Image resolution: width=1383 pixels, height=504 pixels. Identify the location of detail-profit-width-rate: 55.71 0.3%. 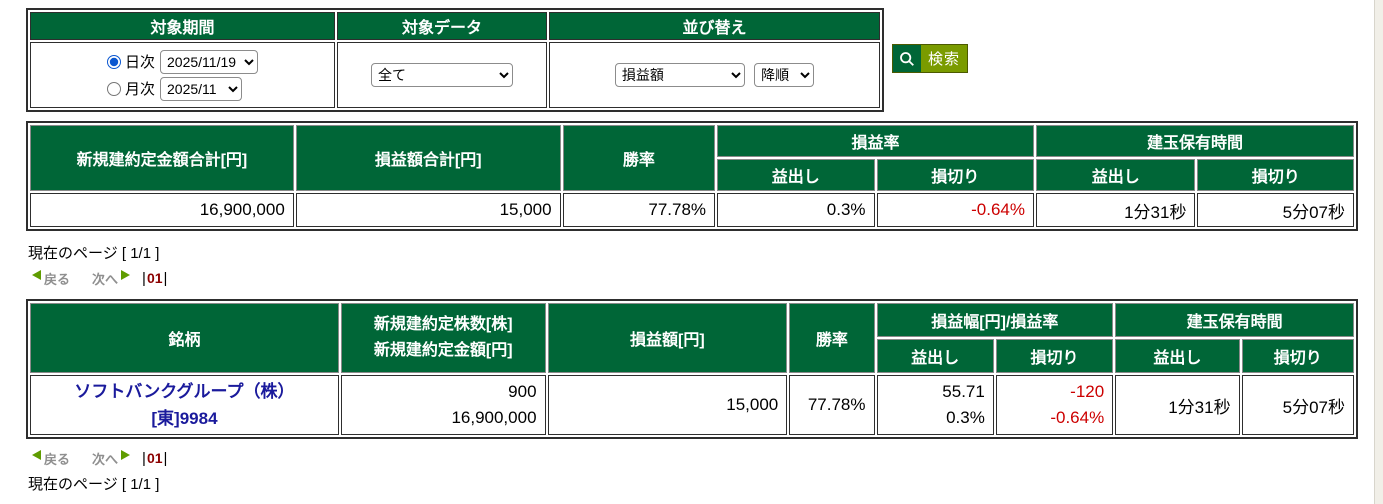
(935, 405).